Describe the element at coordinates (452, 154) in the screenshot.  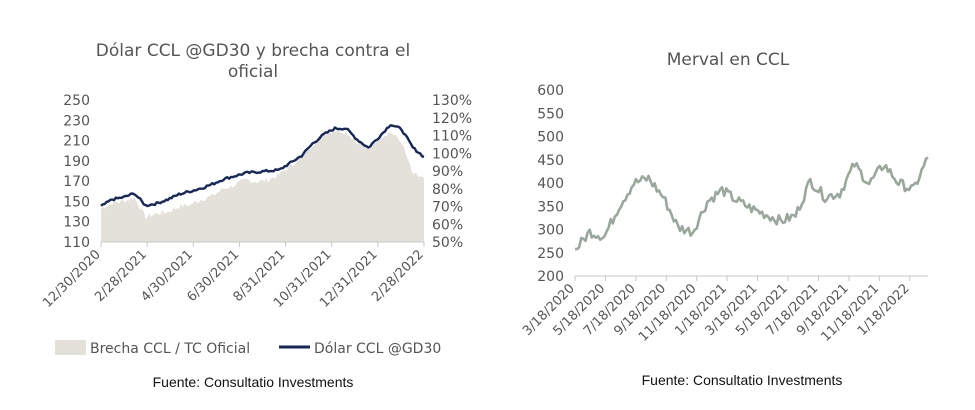
I see `right-y-tick-label: 100%` at that location.